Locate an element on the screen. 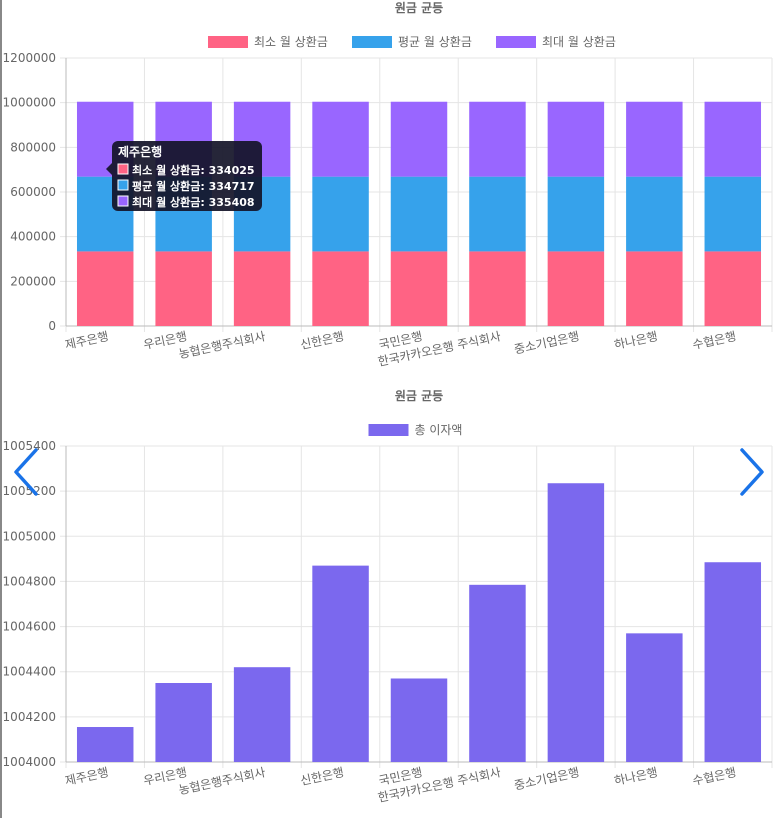 The image size is (773, 818). legend-item: 최대 월 상환금 is located at coordinates (556, 42).